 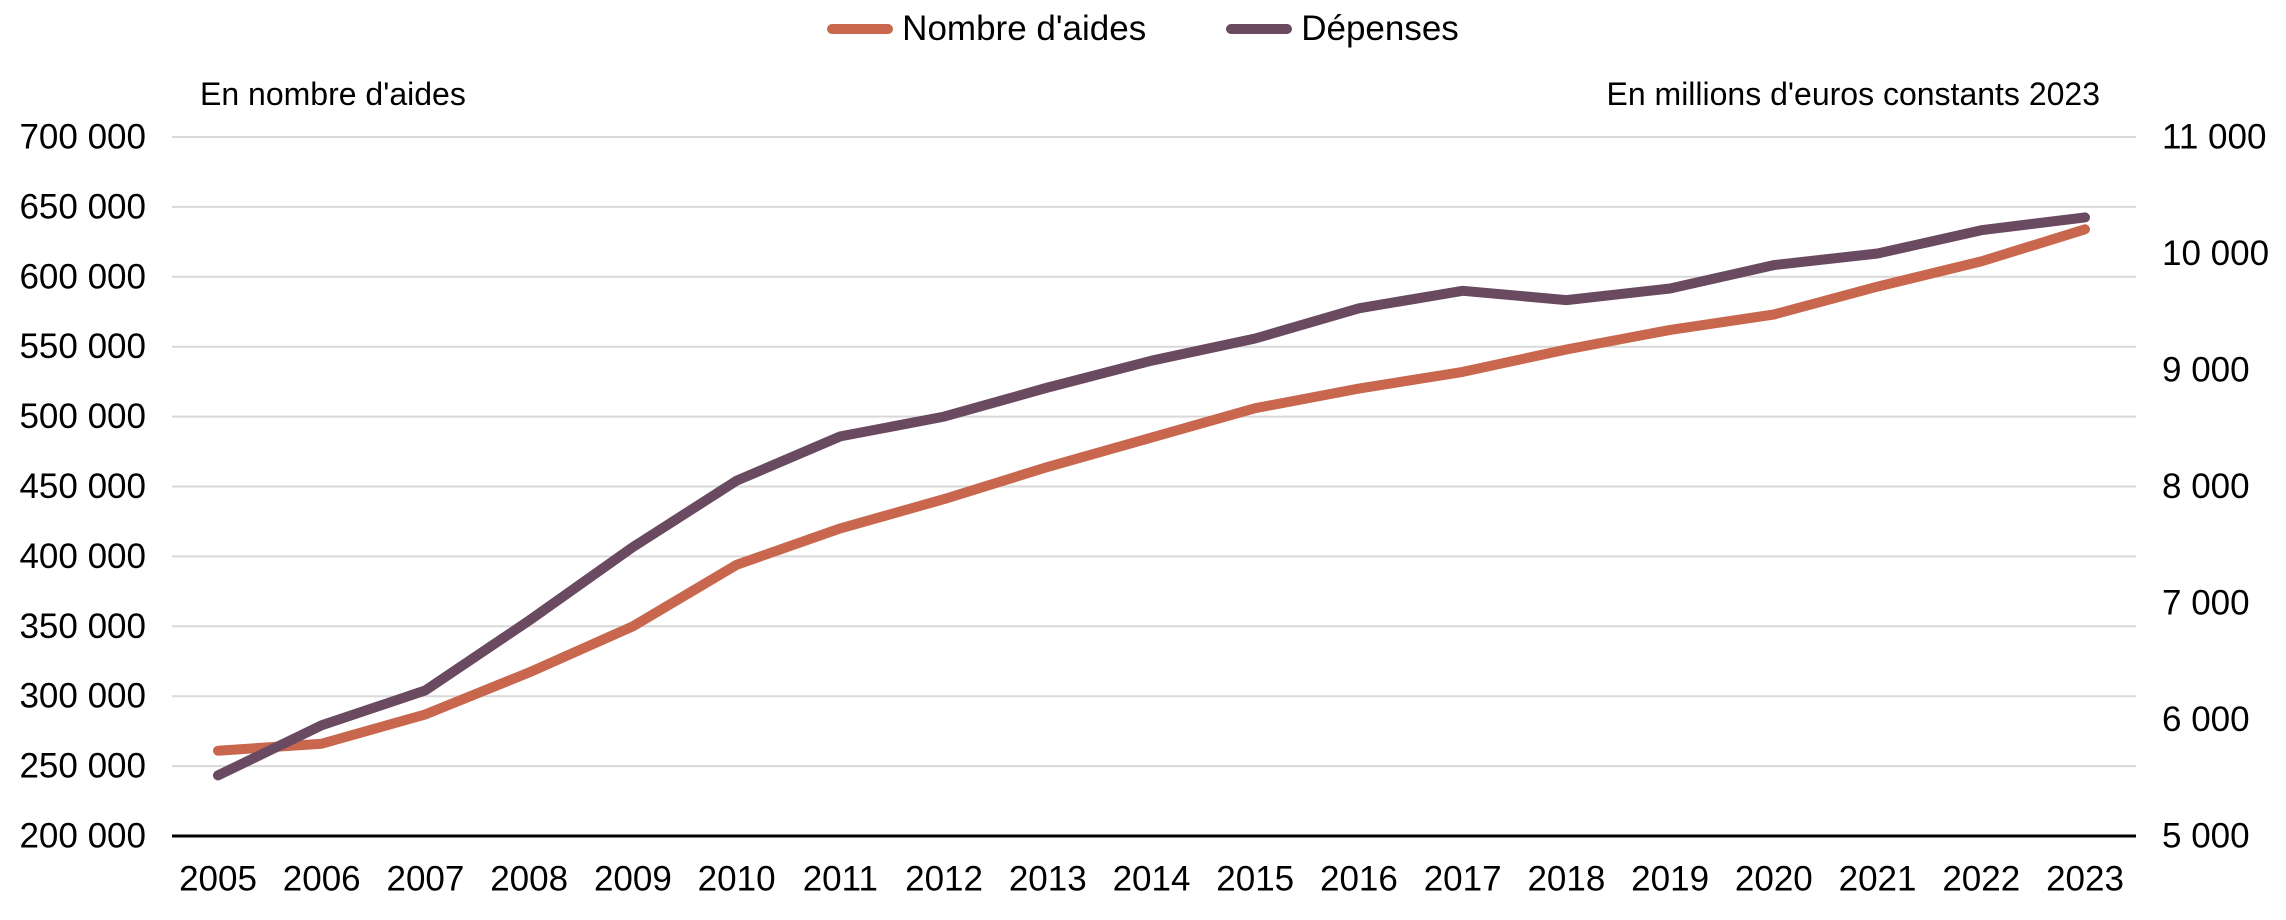 I want to click on x-tick-label: 2007, so click(x=426, y=879).